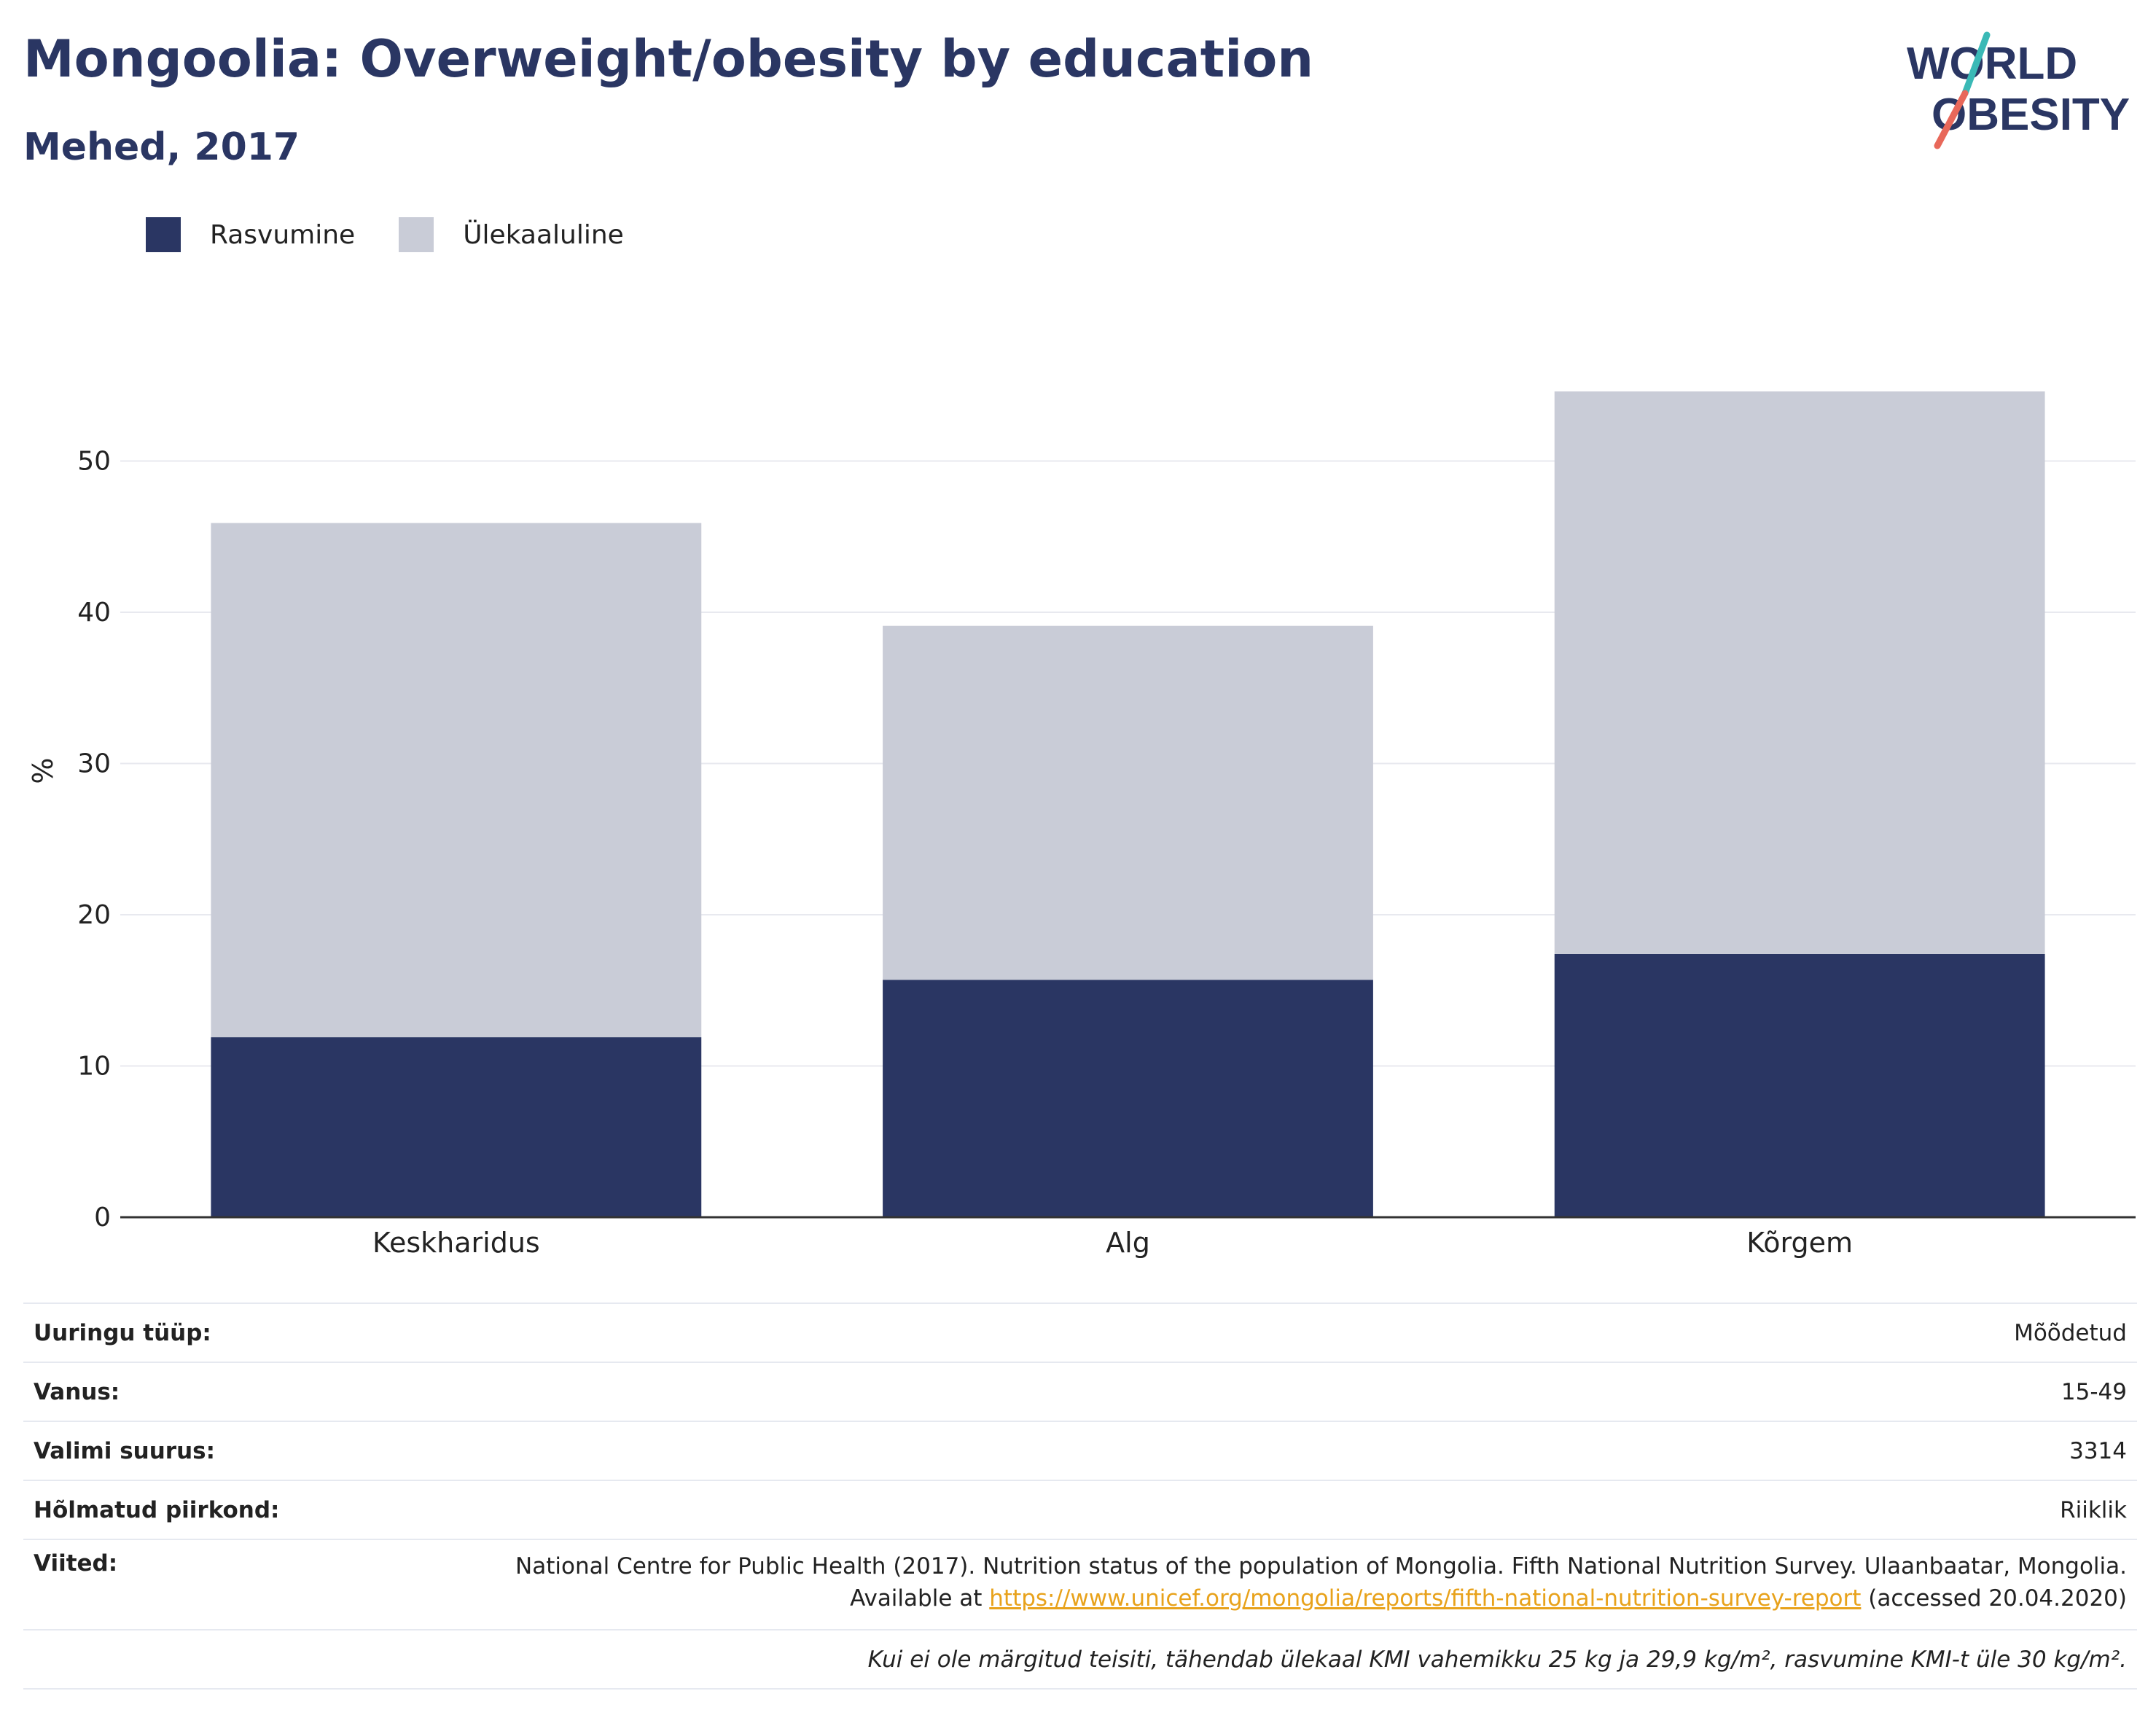 The image size is (2156, 1734). What do you see at coordinates (1080, 1509) in the screenshot?
I see `info-row-region: Hõlmatud piirkond: Riiklik` at bounding box center [1080, 1509].